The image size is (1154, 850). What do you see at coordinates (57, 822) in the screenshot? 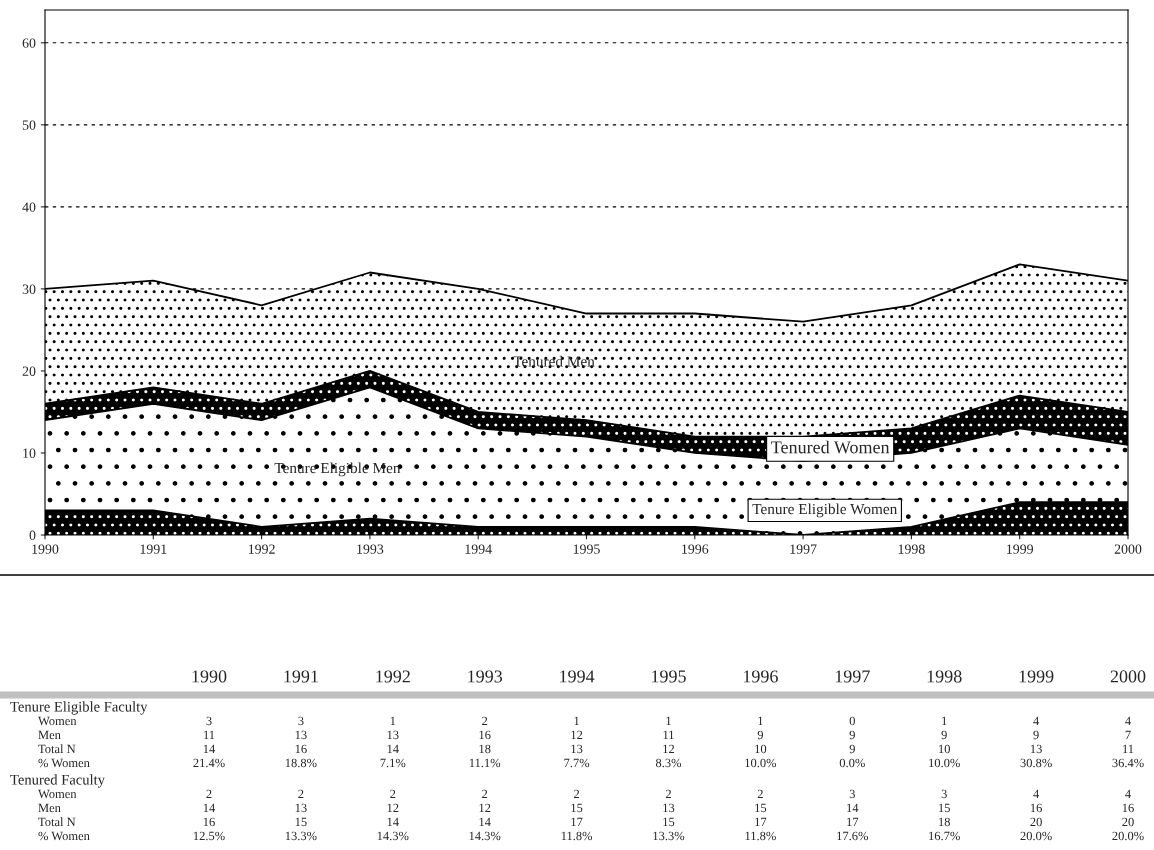
I see `text: Total N` at bounding box center [57, 822].